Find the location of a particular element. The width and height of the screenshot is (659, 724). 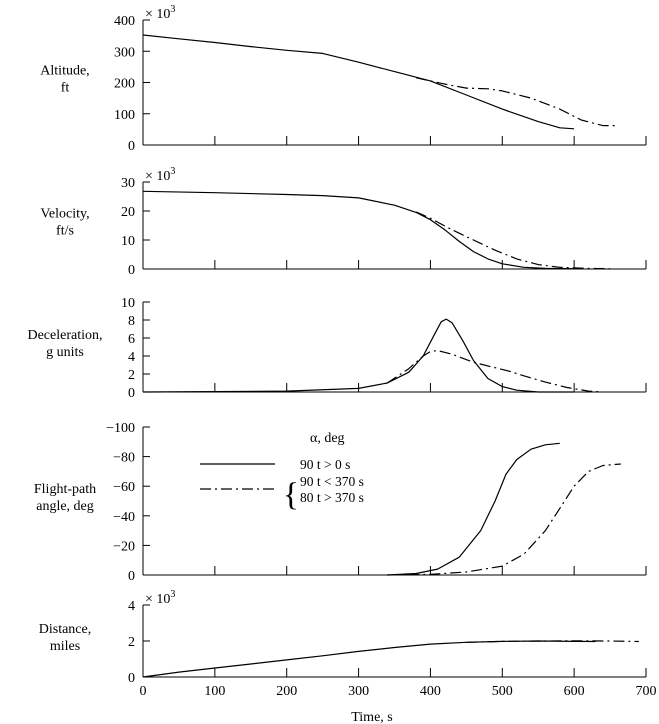

x-tick-label: 700 is located at coordinates (646, 691).